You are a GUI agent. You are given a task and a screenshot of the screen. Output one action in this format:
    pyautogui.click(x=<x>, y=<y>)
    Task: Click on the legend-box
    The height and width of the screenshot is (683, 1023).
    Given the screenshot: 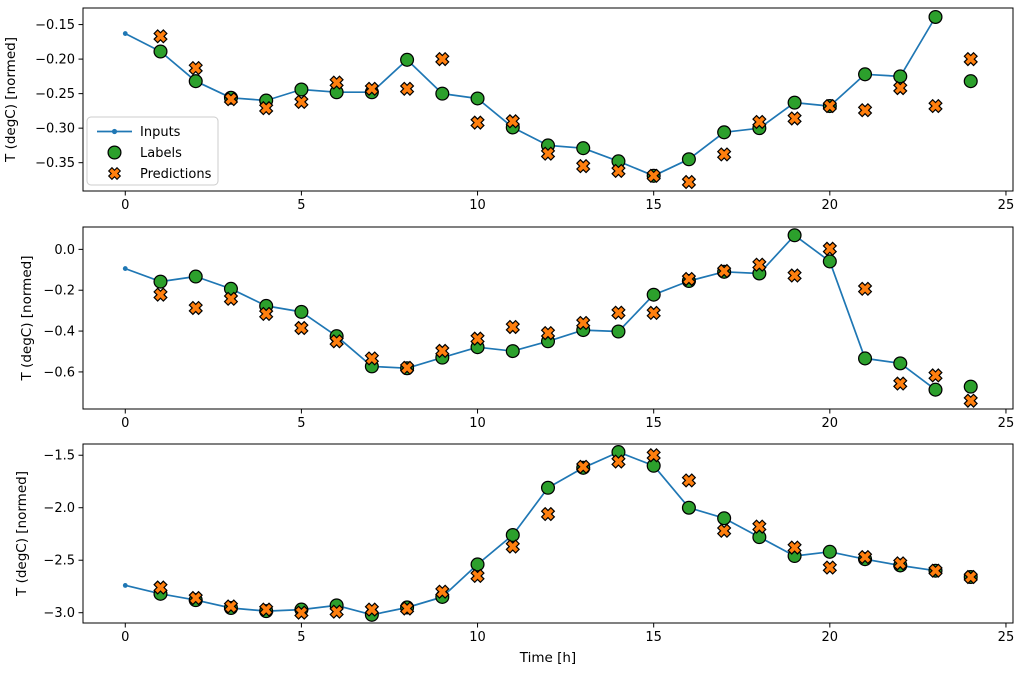 What is the action you would take?
    pyautogui.click(x=152, y=151)
    